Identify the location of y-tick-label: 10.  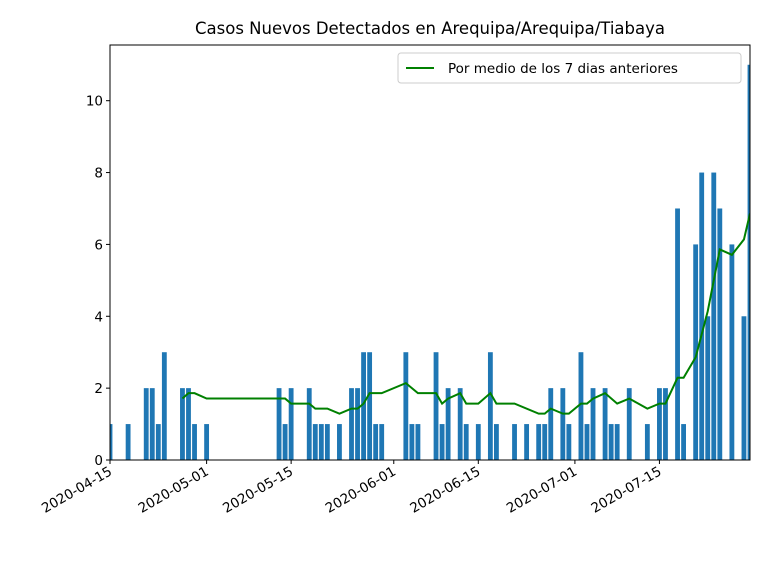
(94, 102).